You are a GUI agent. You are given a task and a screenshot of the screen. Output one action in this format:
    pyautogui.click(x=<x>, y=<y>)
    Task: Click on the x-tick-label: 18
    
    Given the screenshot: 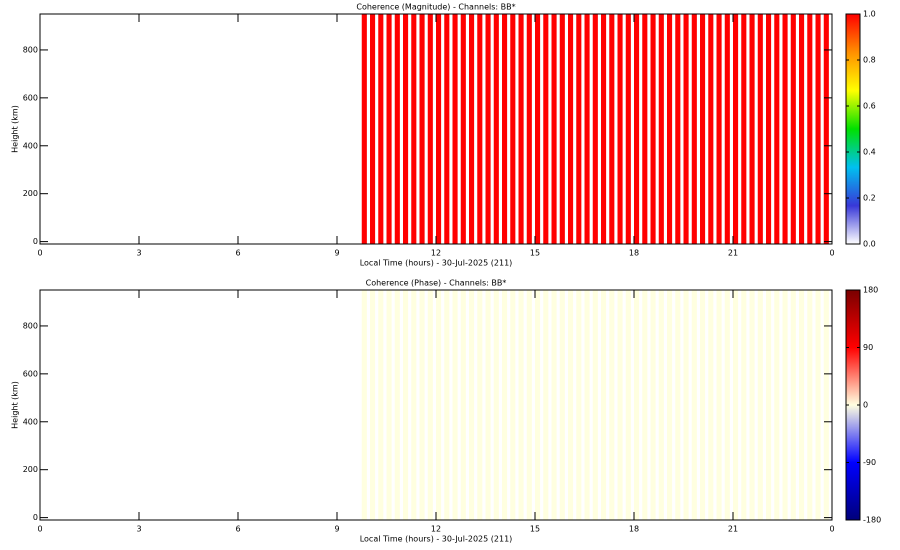 What is the action you would take?
    pyautogui.click(x=634, y=529)
    